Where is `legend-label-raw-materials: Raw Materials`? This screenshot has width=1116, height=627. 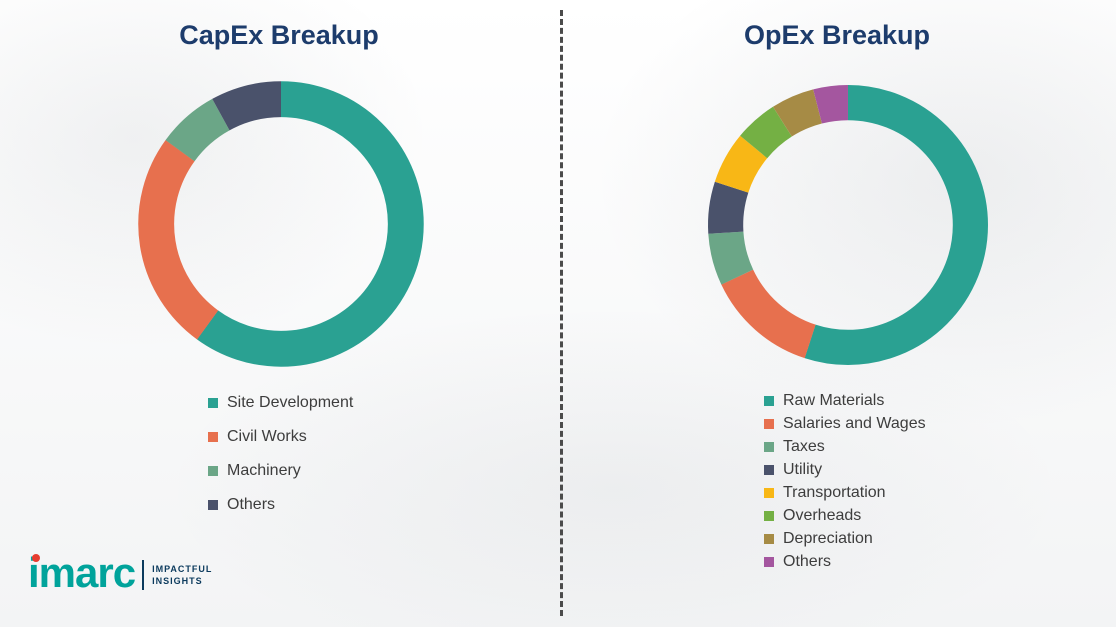 legend-label-raw-materials: Raw Materials is located at coordinates (834, 400).